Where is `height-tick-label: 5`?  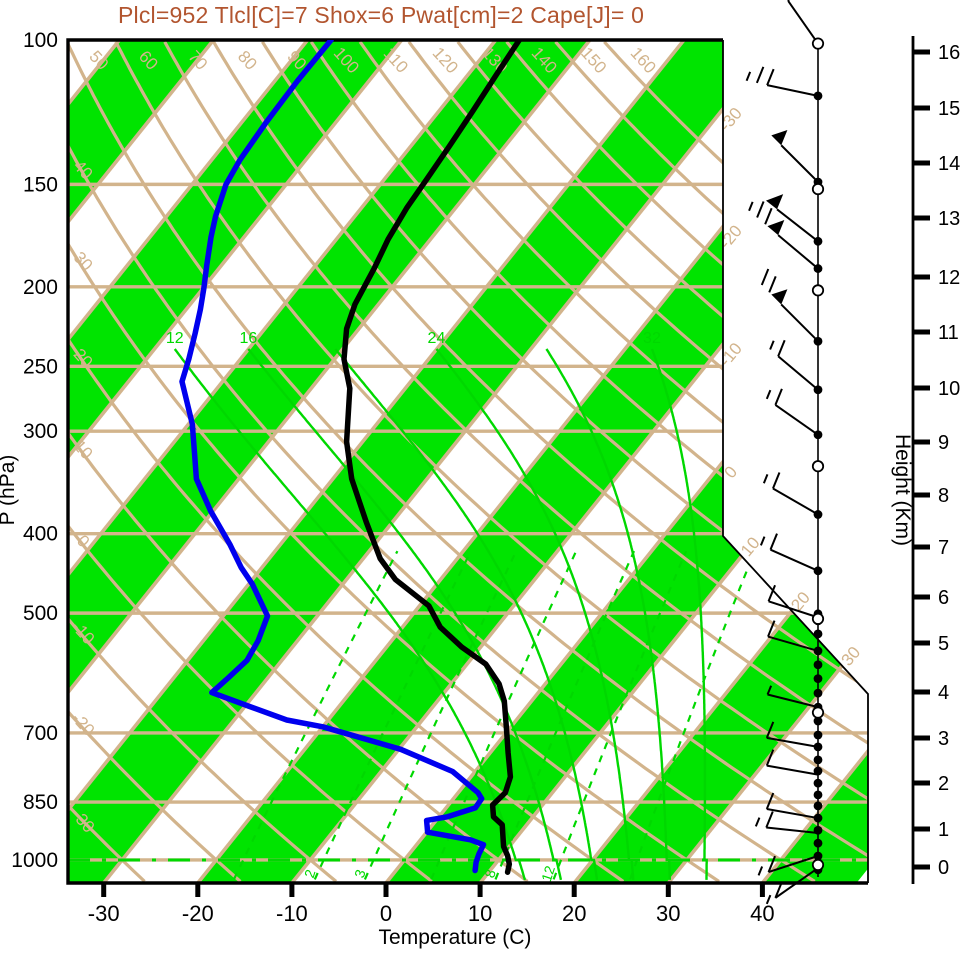
height-tick-label: 5 is located at coordinates (943, 644).